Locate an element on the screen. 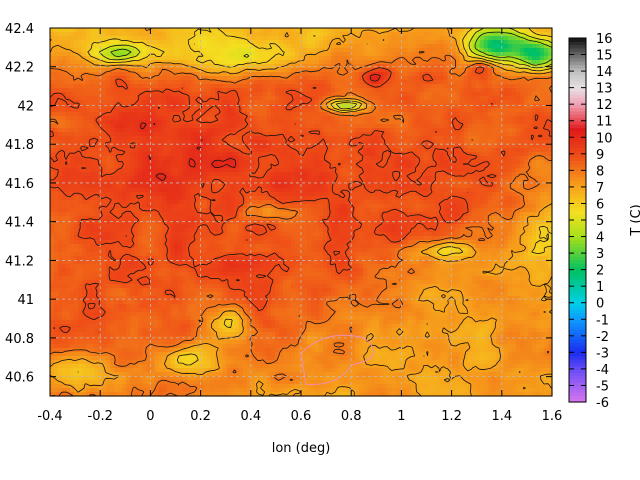  colorbar-tick-label: 11 is located at coordinates (604, 122).